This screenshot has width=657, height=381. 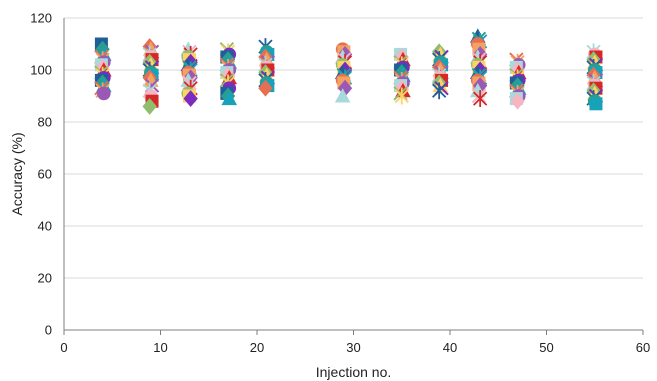 What do you see at coordinates (48, 330) in the screenshot?
I see `y-tick-label: 0` at bounding box center [48, 330].